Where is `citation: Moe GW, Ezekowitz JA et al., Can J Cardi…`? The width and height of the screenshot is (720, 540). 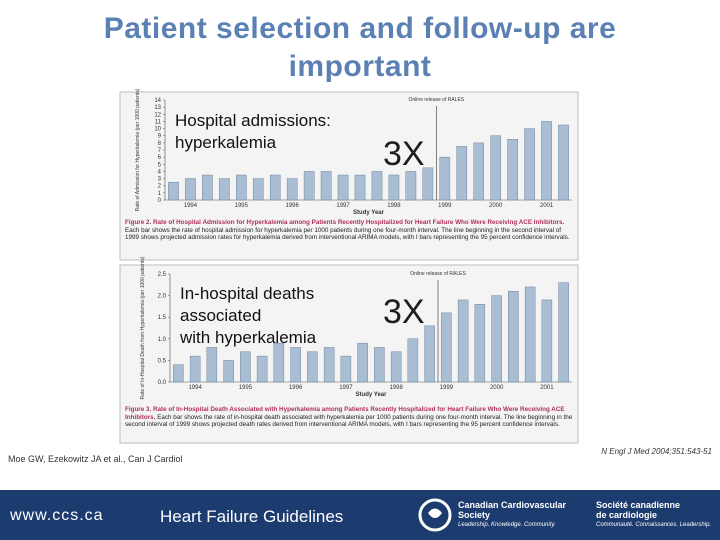
citation: Moe GW, Ezekowitz JA et al., Can J Cardi… is located at coordinates (95, 459).